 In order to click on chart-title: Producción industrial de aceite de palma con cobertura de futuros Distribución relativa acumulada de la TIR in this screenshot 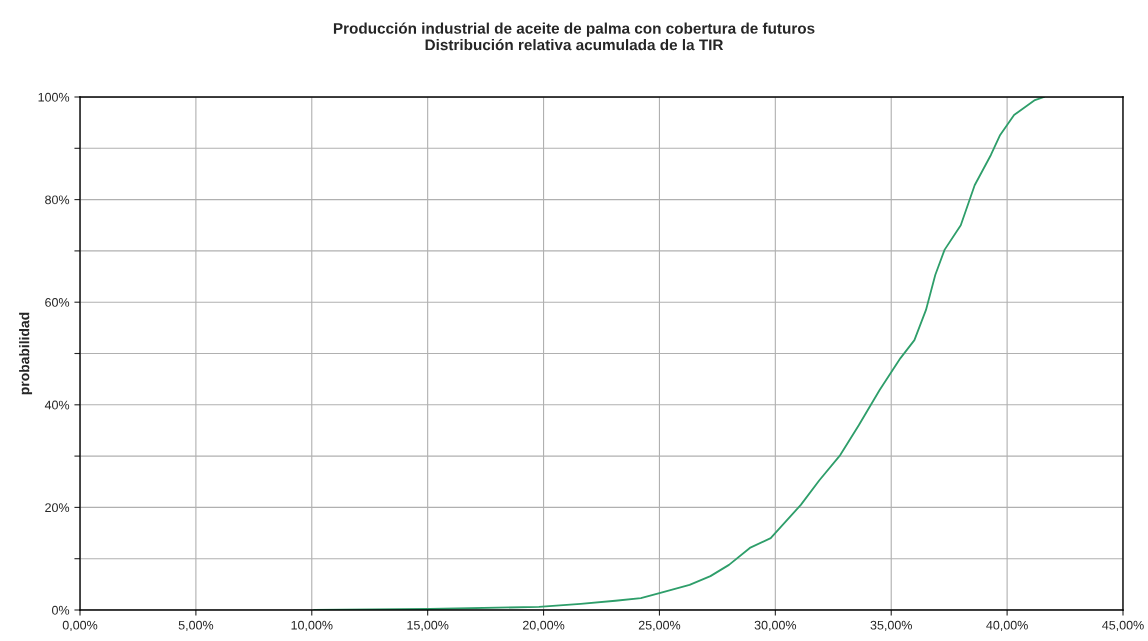, I will do `click(574, 36)`.